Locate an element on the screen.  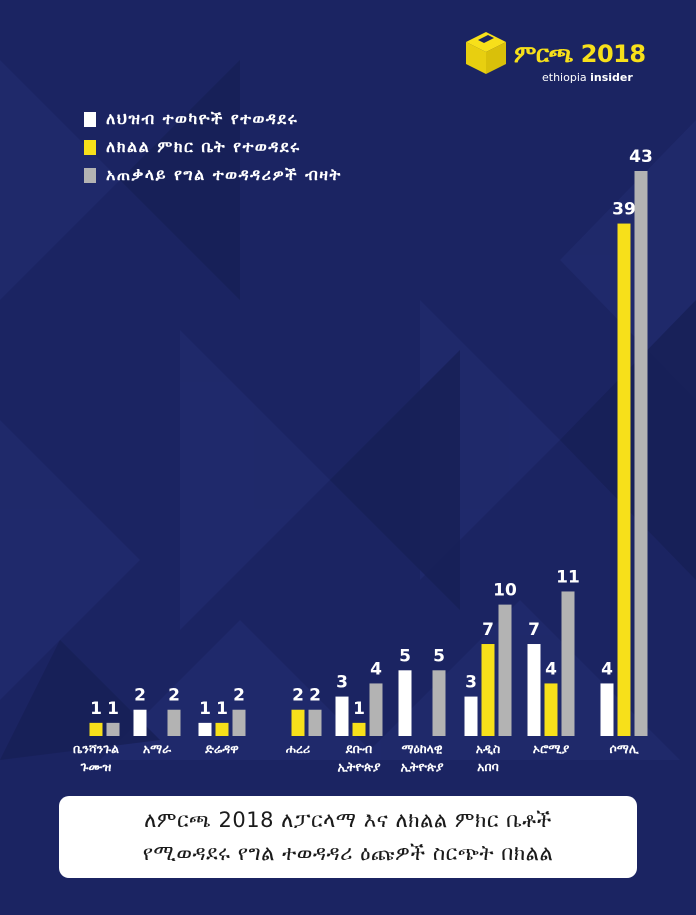
legend-label-total: አጠቃላይ የግል ተወዳዳሪዎች ብዛት is located at coordinates (224, 174).